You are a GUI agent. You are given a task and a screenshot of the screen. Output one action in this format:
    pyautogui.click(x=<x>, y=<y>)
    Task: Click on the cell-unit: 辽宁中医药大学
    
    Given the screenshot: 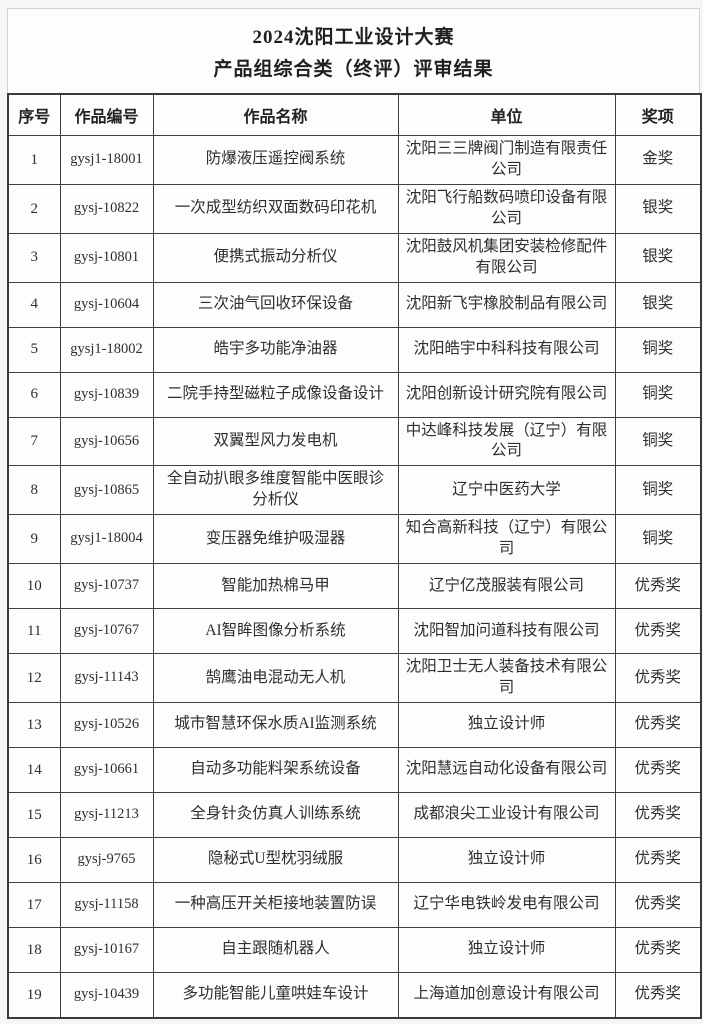 What is the action you would take?
    pyautogui.click(x=506, y=490)
    